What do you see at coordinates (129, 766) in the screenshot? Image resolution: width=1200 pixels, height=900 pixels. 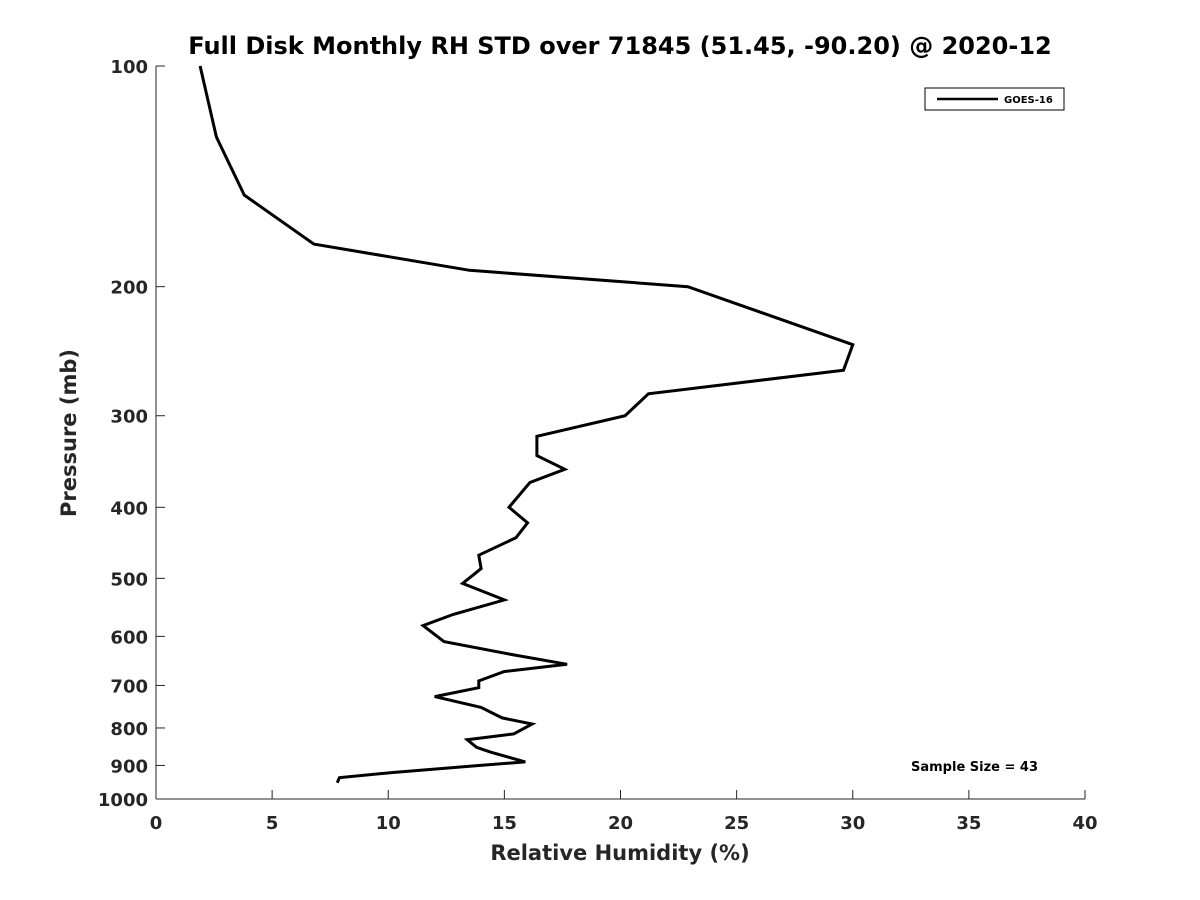 I see `y-tick-label: 900` at bounding box center [129, 766].